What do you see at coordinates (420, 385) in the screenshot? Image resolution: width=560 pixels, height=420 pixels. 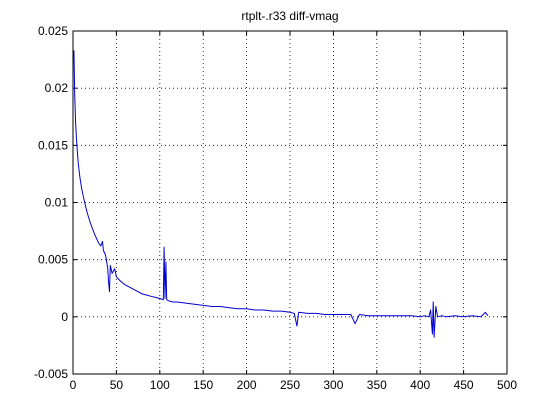 I see `x-tick-label: 400` at bounding box center [420, 385].